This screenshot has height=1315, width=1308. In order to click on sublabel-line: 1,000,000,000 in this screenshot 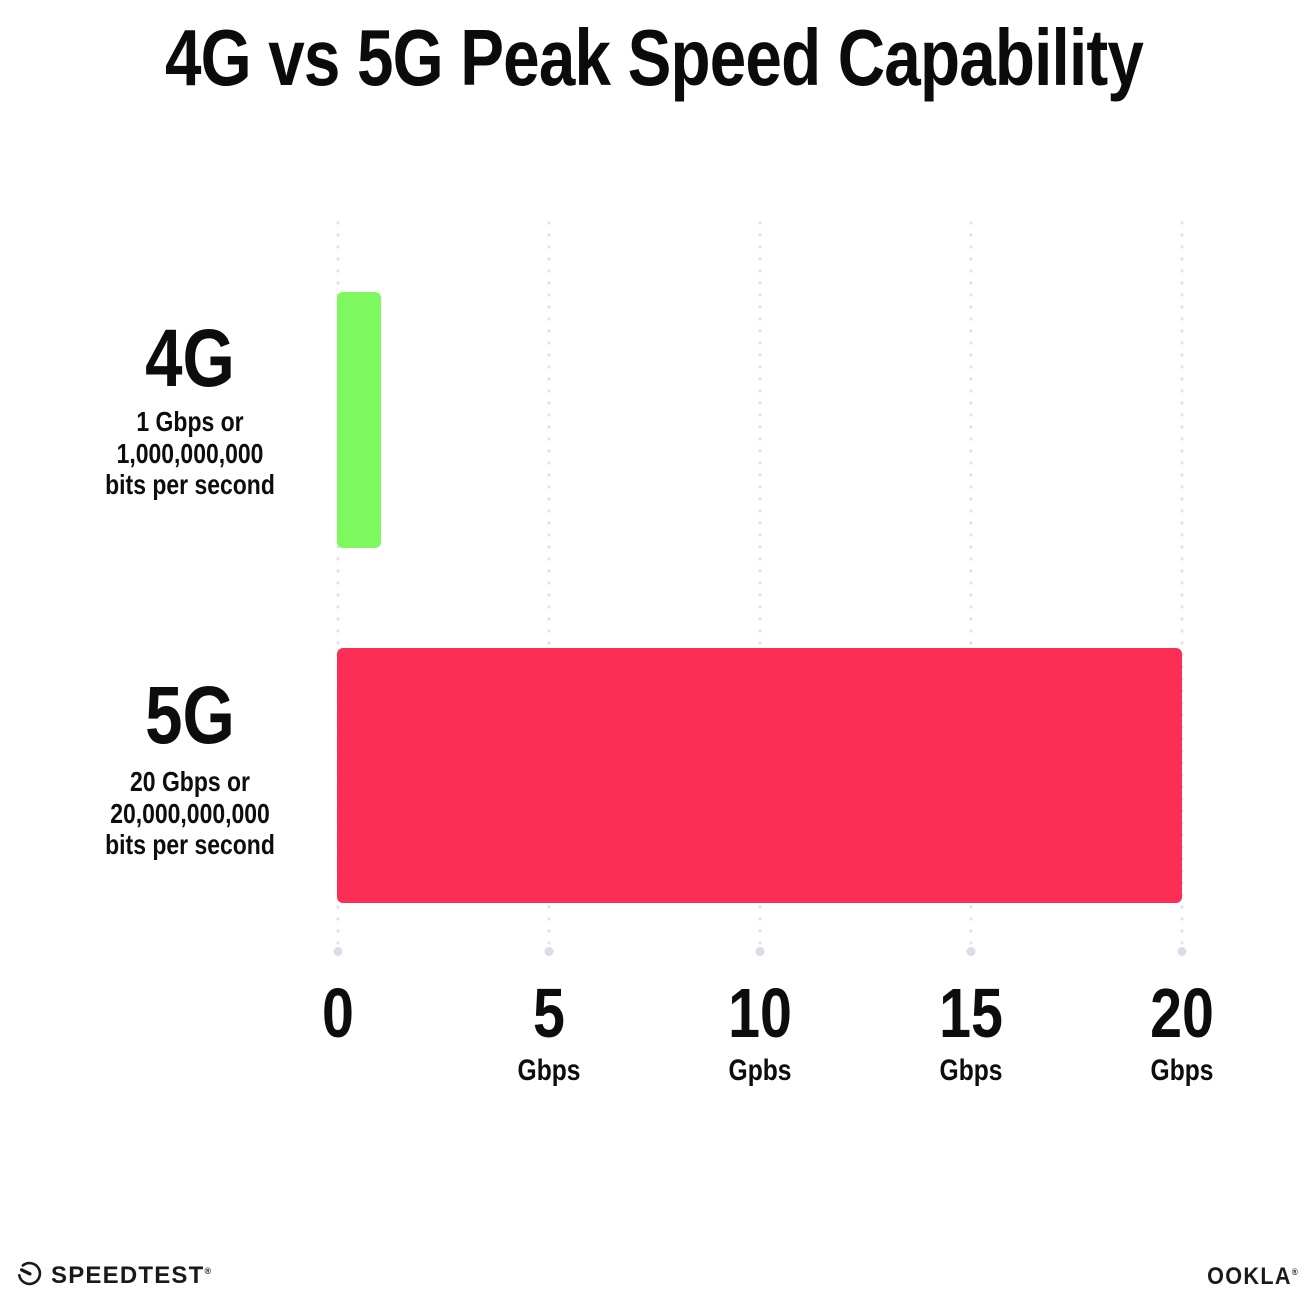, I will do `click(190, 453)`.